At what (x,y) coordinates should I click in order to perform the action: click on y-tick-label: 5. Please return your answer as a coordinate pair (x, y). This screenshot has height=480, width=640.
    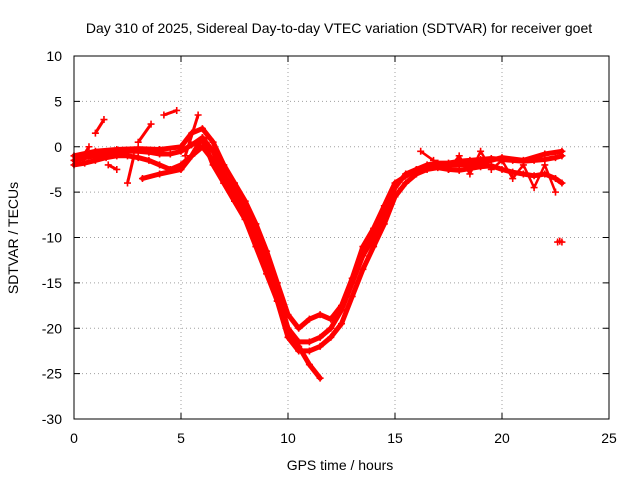
    Looking at the image, I should click on (58, 101).